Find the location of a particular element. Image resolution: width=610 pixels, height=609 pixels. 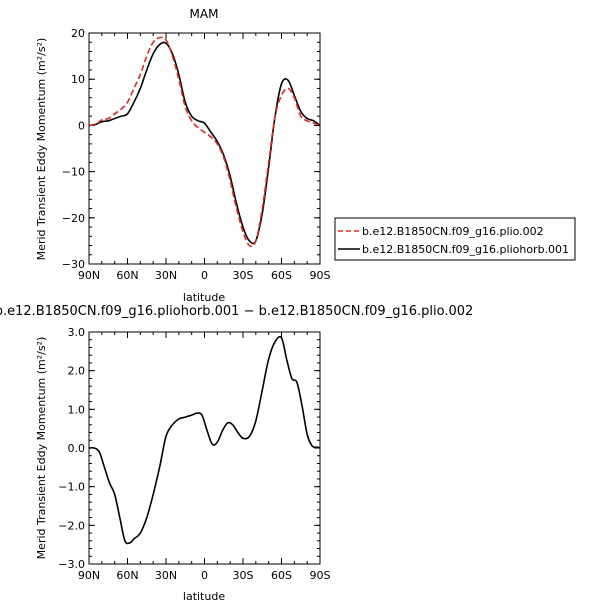

bottom-x-tick-label: 60N is located at coordinates (127, 575).